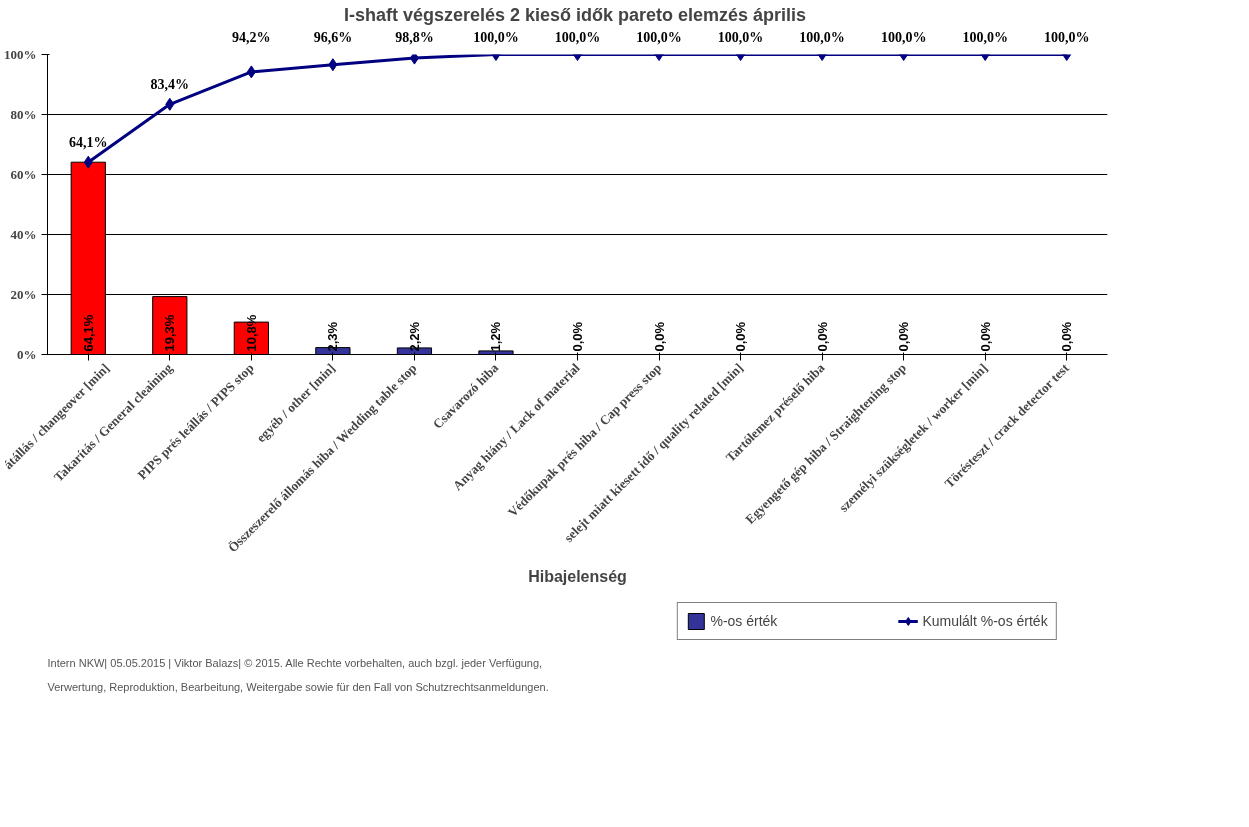  Describe the element at coordinates (333, 37) in the screenshot. I see `data-label: 96,6%` at that location.